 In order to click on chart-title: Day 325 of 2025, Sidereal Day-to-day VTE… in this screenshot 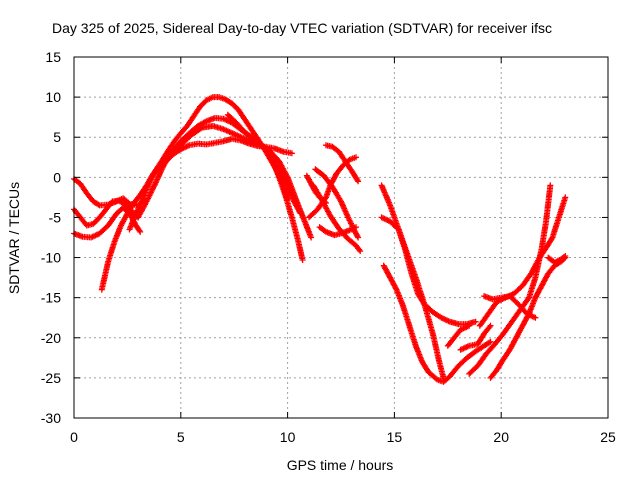, I will do `click(302, 28)`.